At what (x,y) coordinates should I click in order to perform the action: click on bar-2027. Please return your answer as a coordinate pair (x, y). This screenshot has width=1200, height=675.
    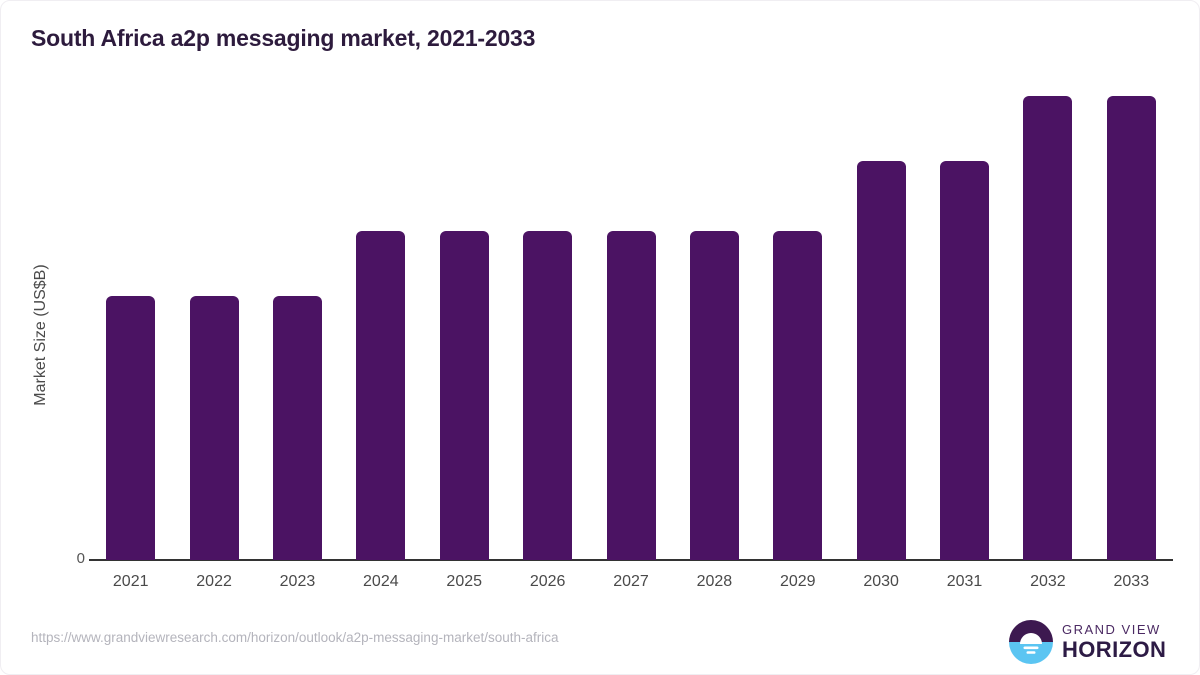
    Looking at the image, I should click on (631, 395).